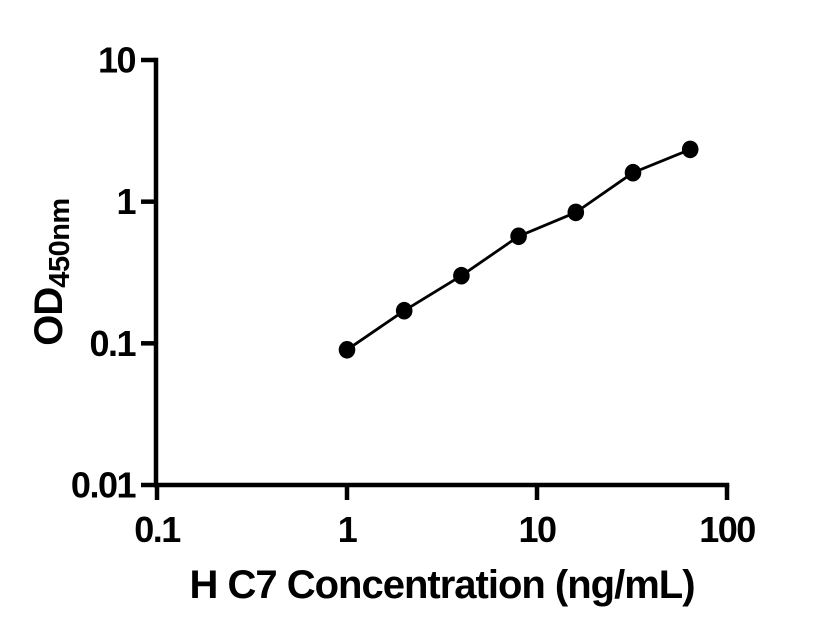 The width and height of the screenshot is (816, 640). Describe the element at coordinates (441, 585) in the screenshot. I see `x-axis-title: H C7 Concentration (ng/mL)` at that location.